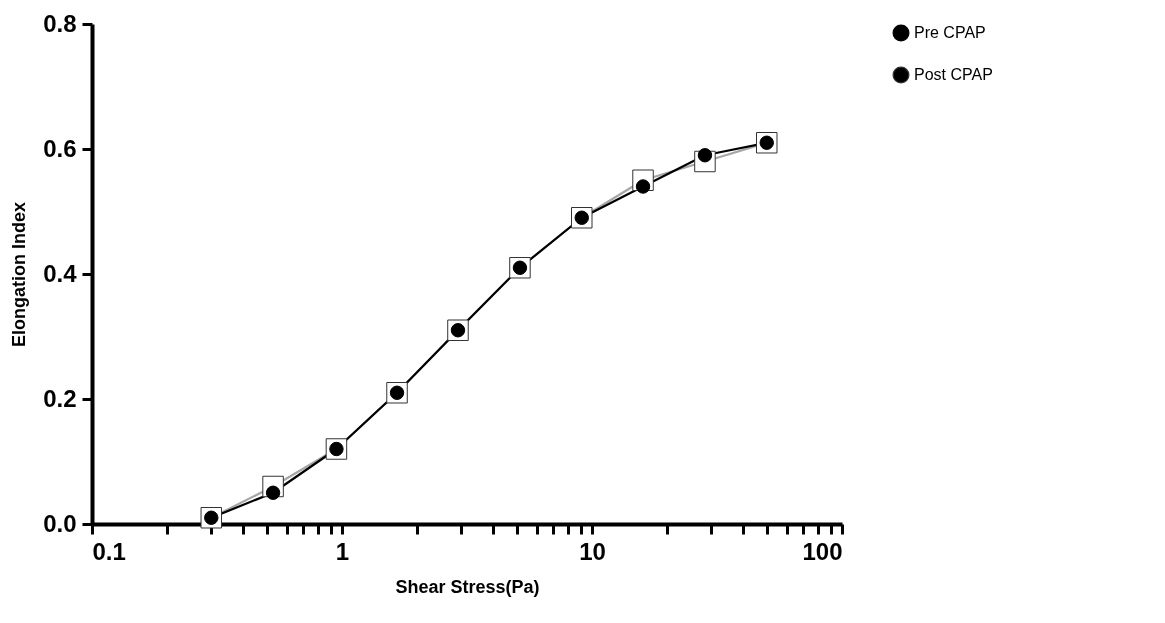 This screenshot has height=623, width=1165. I want to click on y-tick-label: 0.0, so click(60, 523).